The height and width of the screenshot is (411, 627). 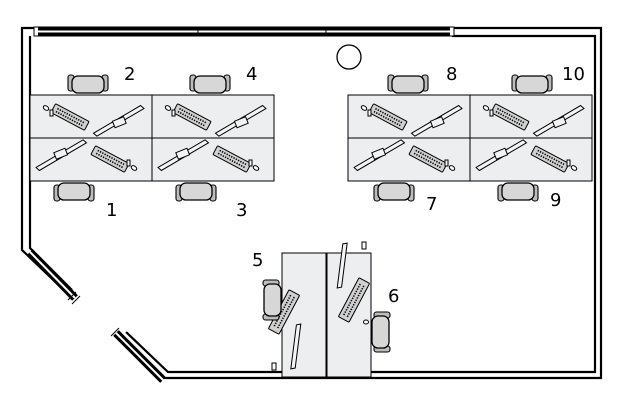 What do you see at coordinates (470, 138) in the screenshot?
I see `workstation-cluster-right` at bounding box center [470, 138].